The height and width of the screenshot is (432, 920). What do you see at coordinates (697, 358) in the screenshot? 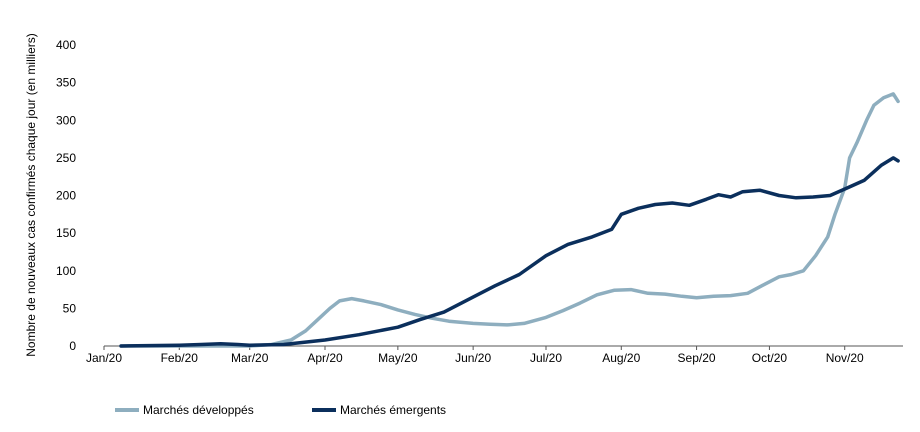
I see `x-tick-label: Sep/20` at bounding box center [697, 358].